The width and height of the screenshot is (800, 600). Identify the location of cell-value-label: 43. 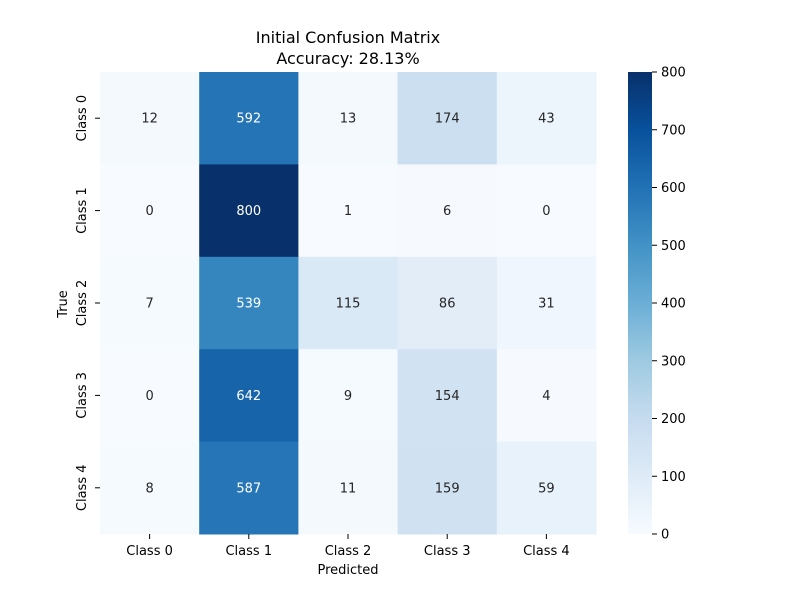
(546, 119).